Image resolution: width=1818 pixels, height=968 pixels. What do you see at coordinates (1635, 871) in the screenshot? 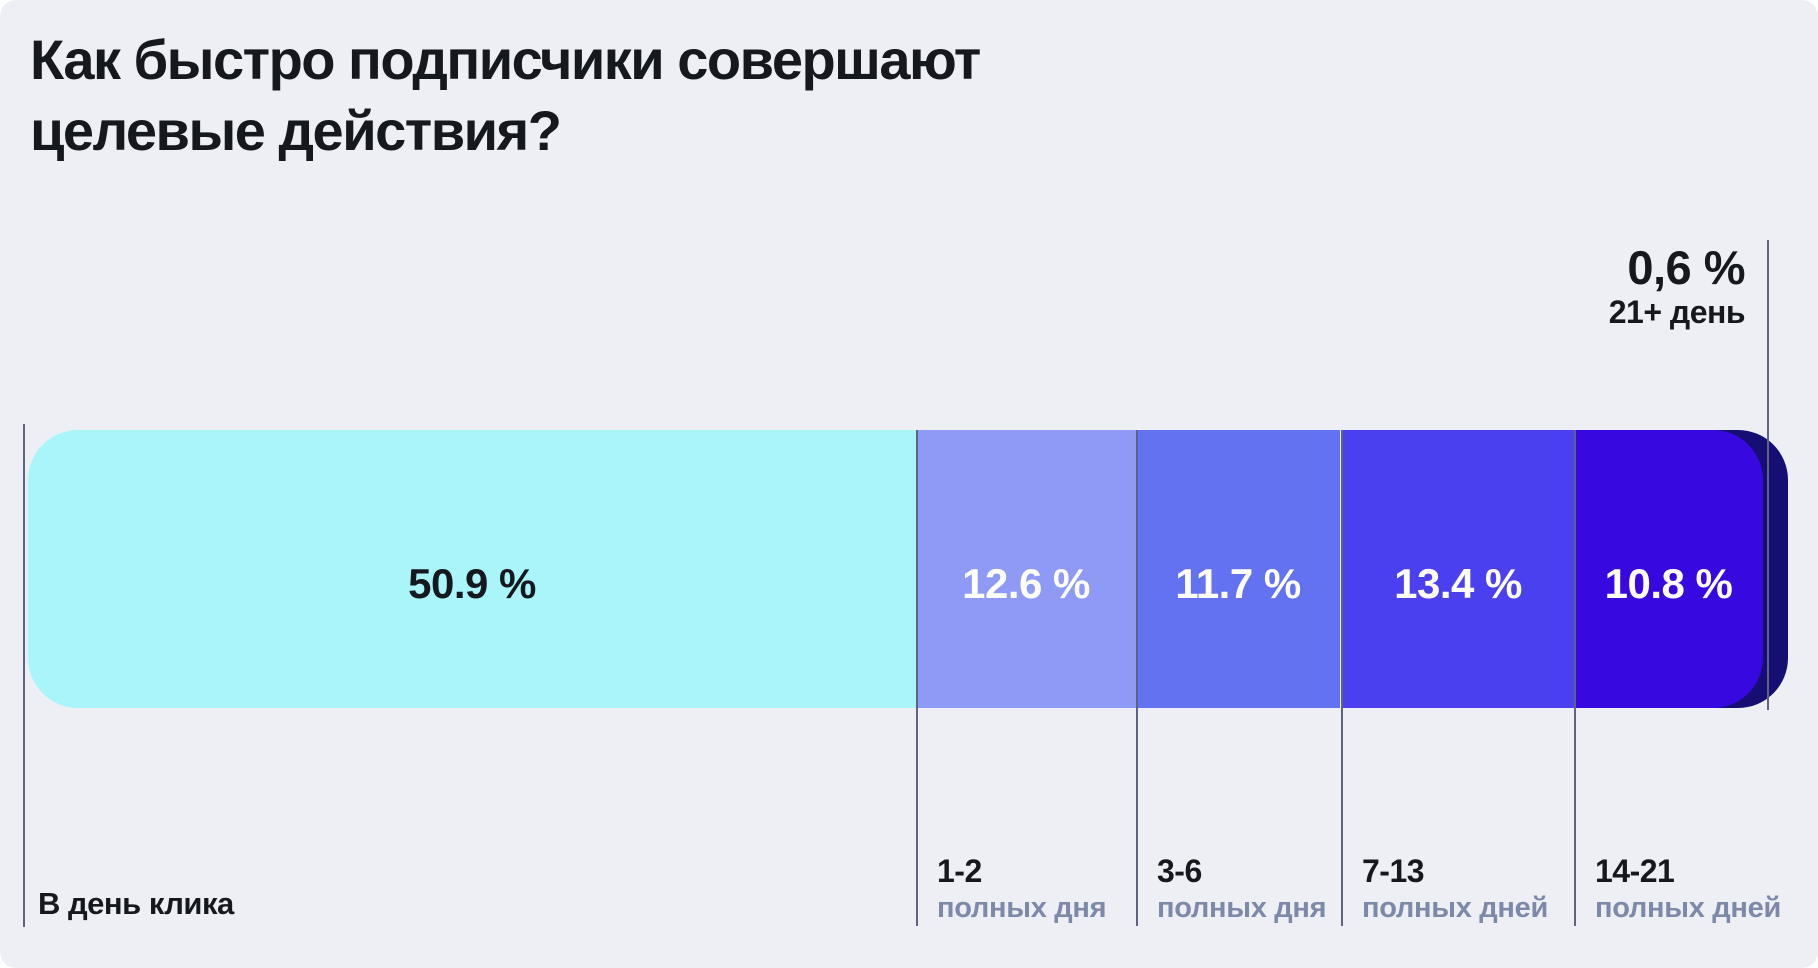
I see `category-range: 14-21` at bounding box center [1635, 871].